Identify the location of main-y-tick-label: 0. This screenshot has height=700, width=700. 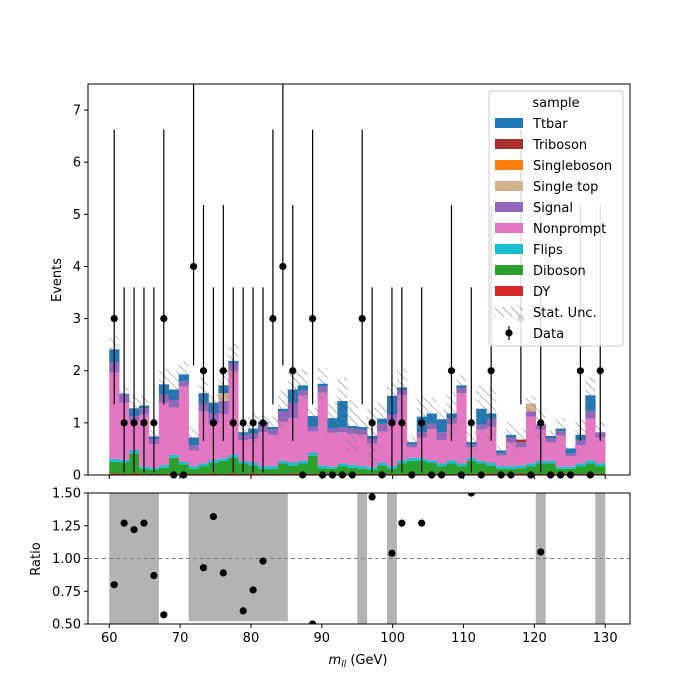
(77, 476).